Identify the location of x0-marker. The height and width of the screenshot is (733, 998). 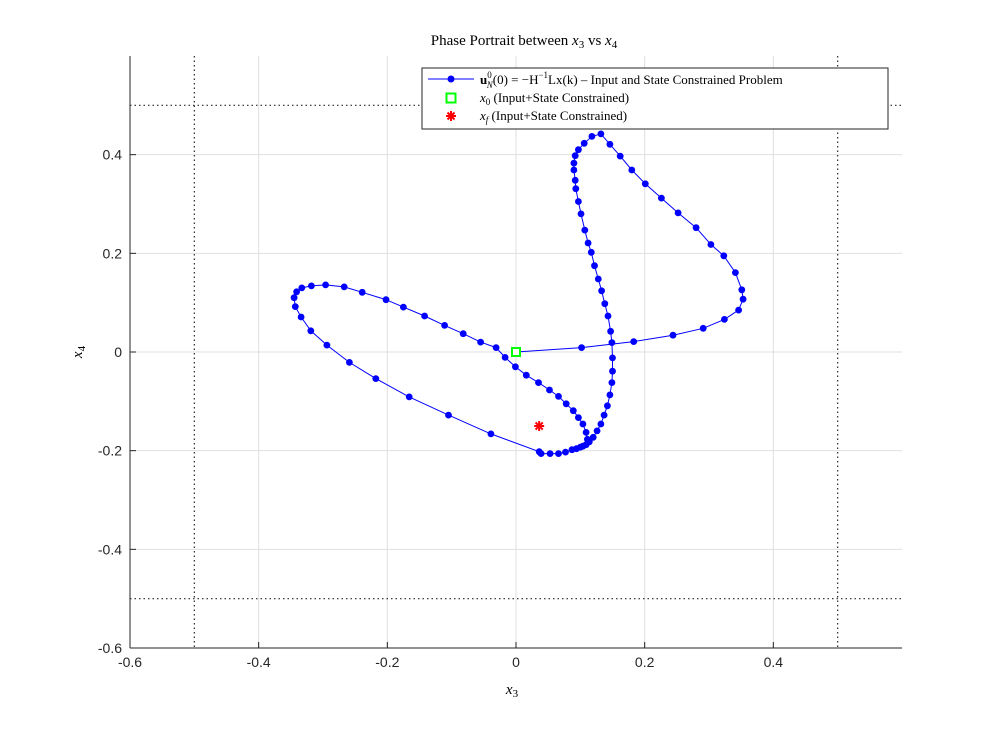
(516, 352).